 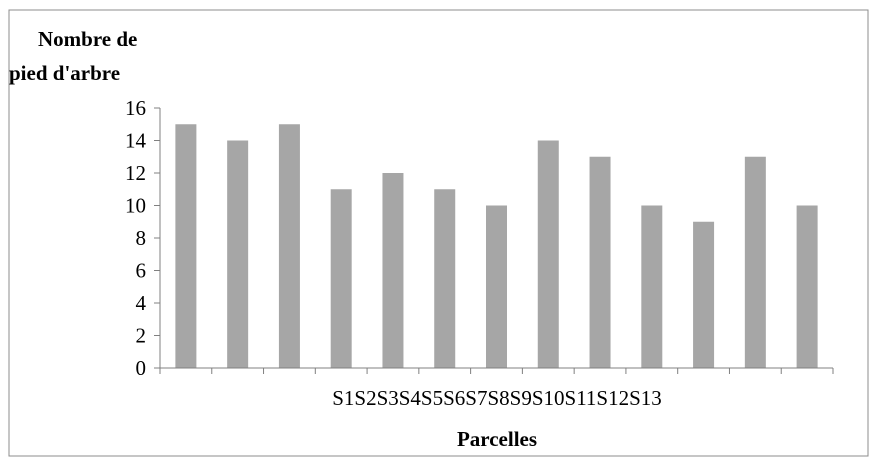 I want to click on bar-s6, so click(x=445, y=278).